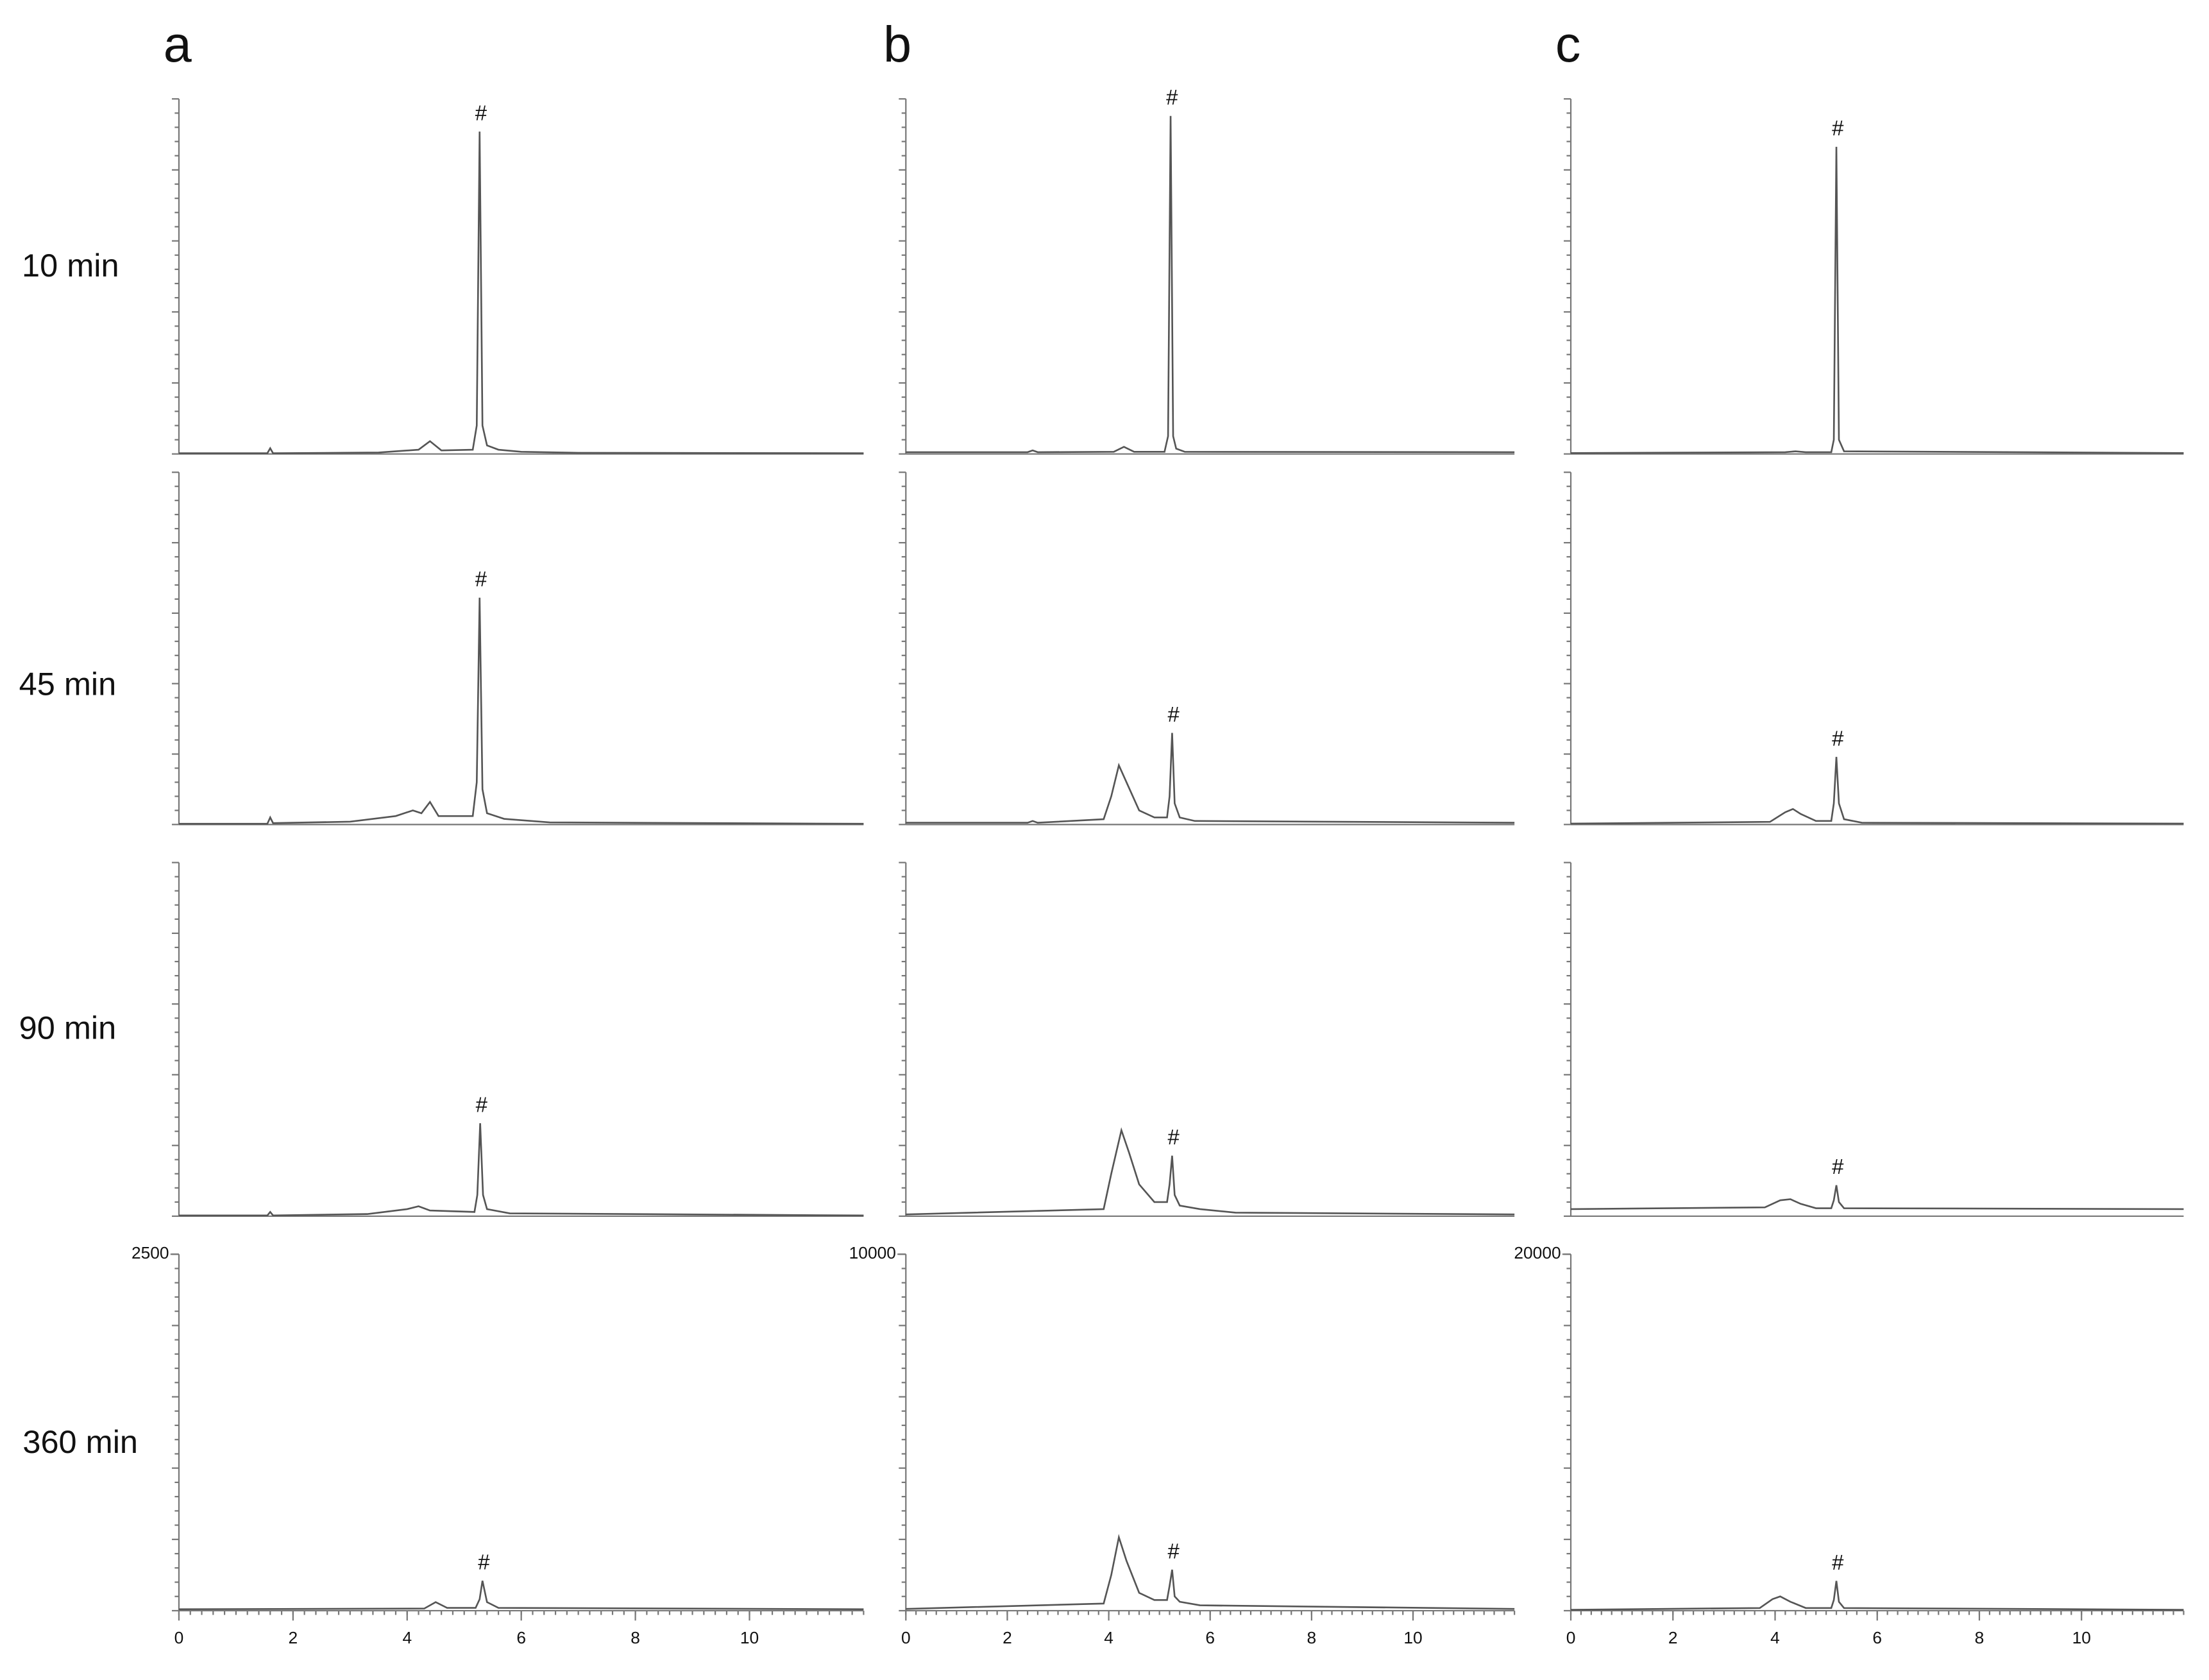 The image size is (2209, 1680). I want to click on row-label: 90 min, so click(68, 1027).